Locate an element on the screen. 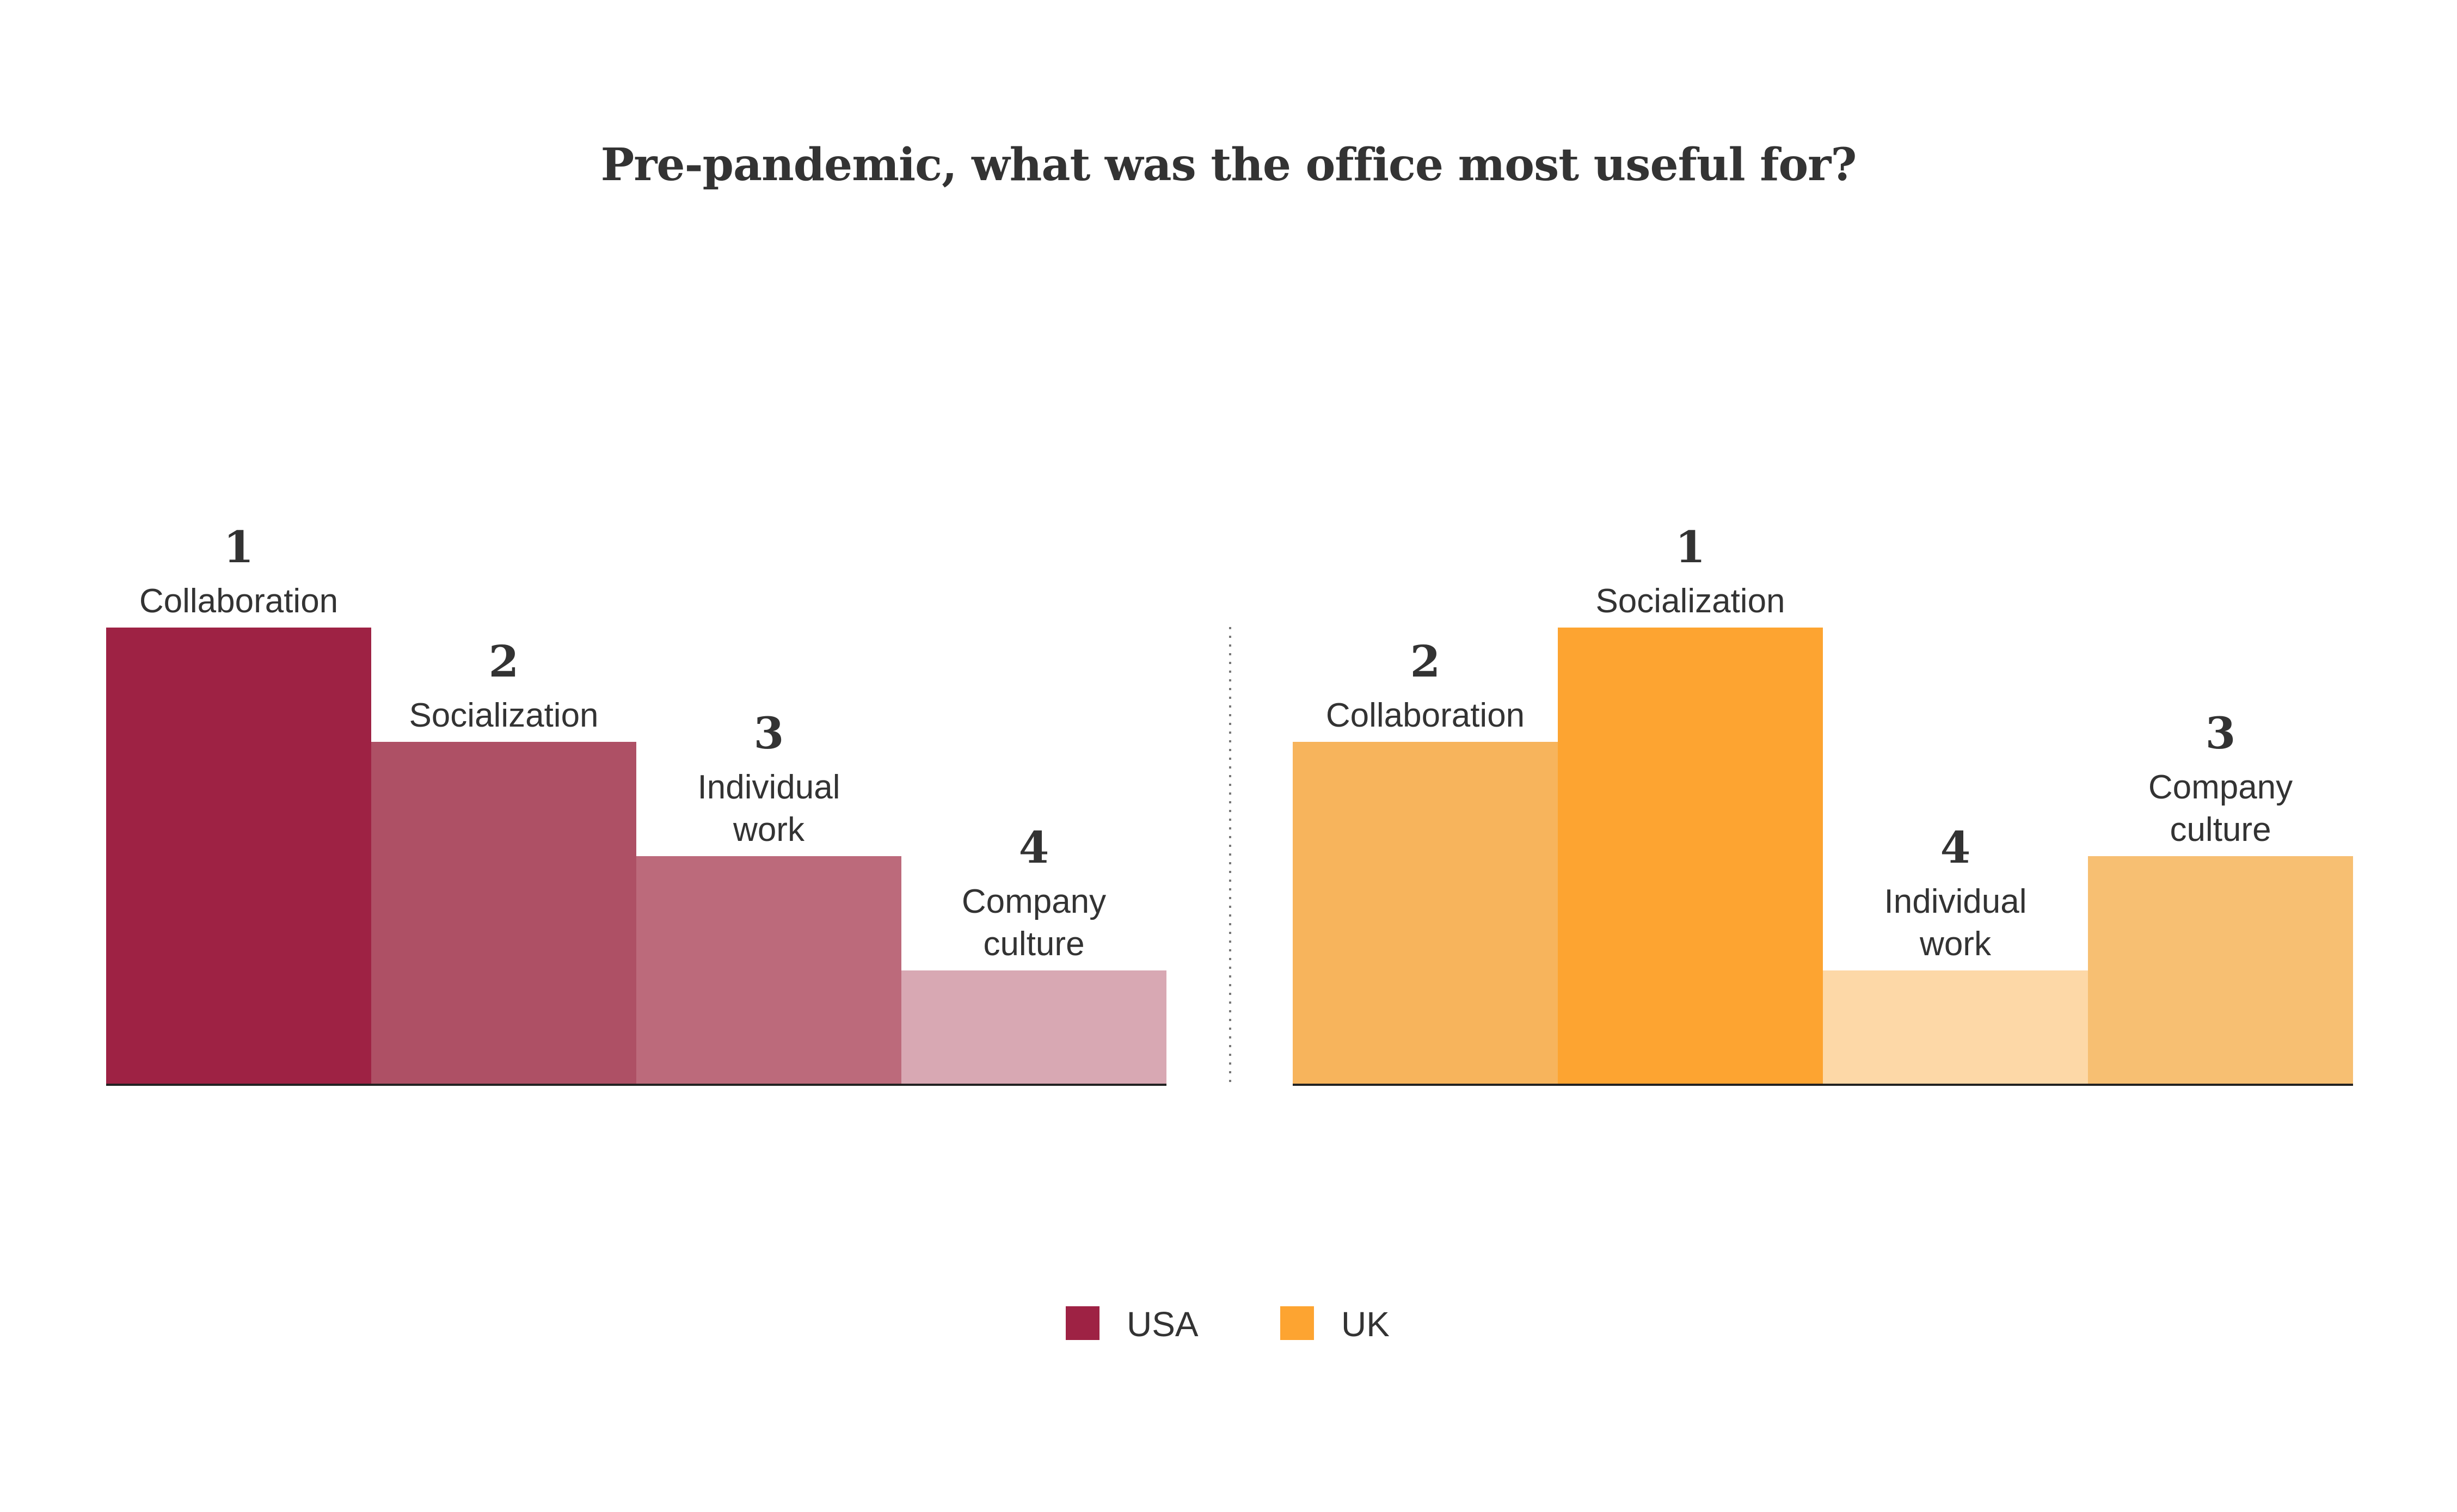 This screenshot has width=2457, height=1512. bar-label-uk-4: culture is located at coordinates (2220, 830).